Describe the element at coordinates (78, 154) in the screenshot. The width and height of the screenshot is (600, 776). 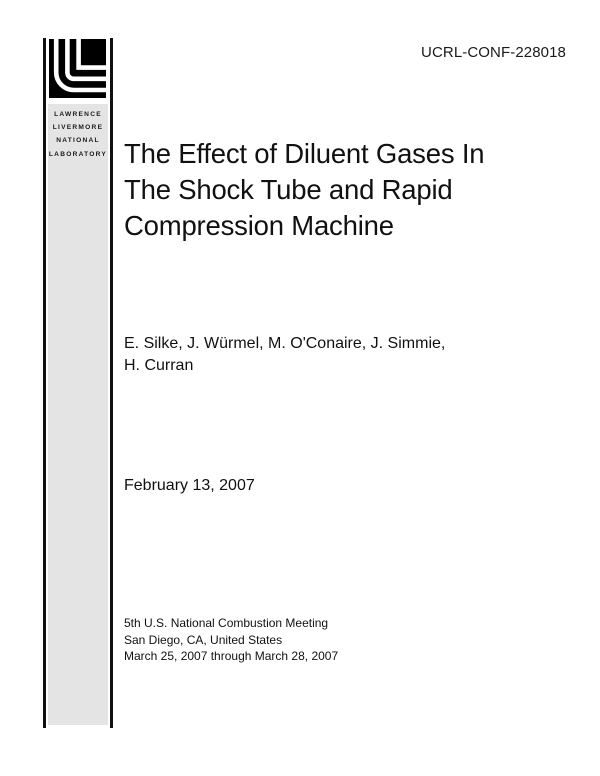
I see `wordmark-line-laboratory: LABORATORY` at that location.